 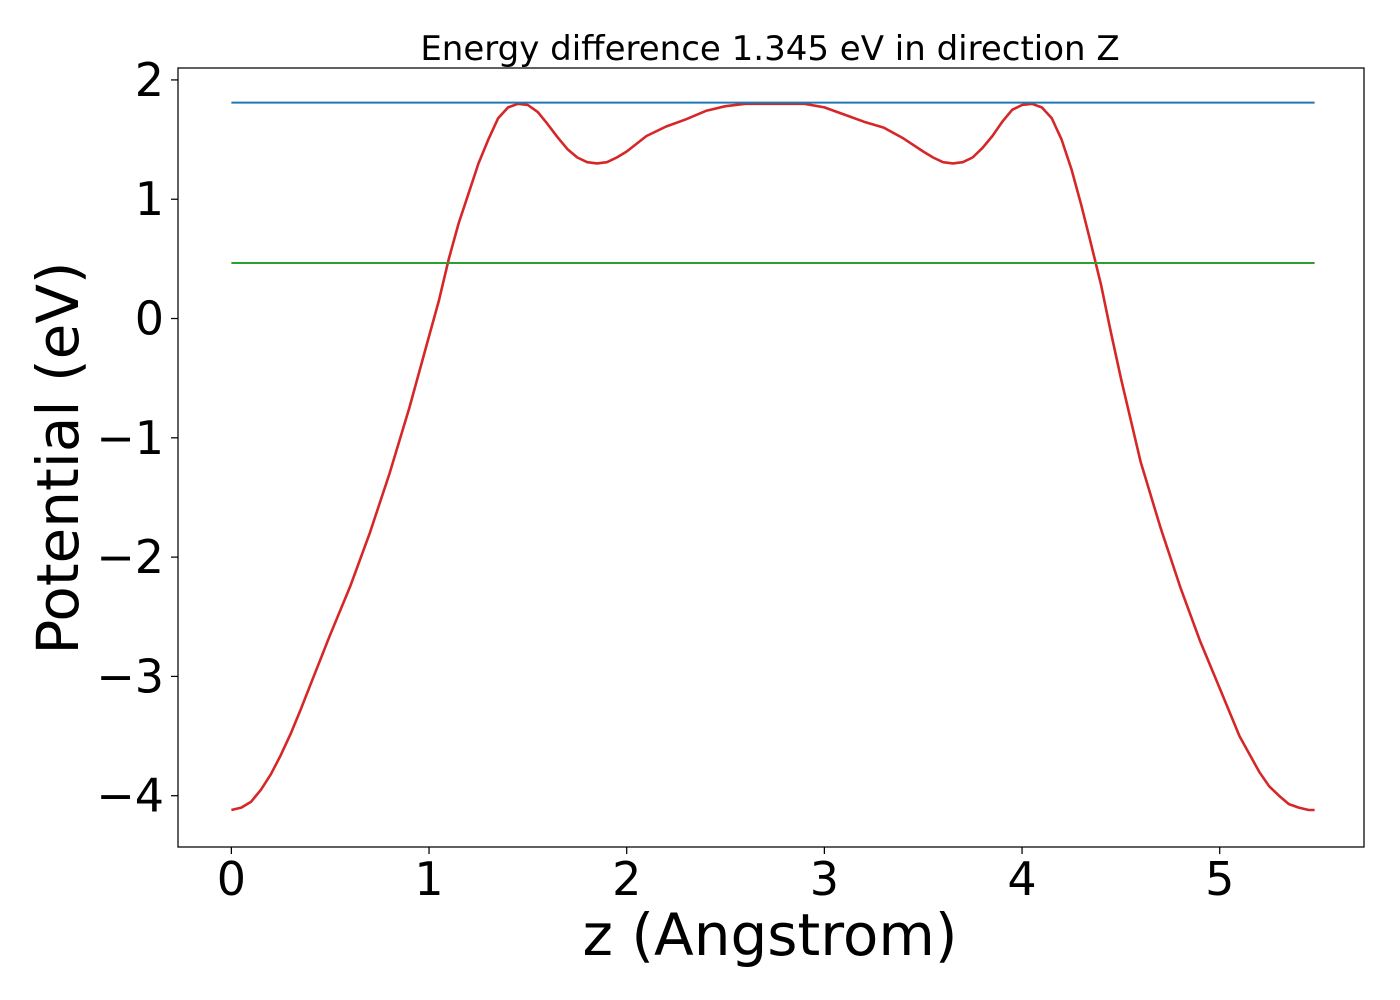 I want to click on x-axis-ticks: 0 1 2 3 4 5, so click(x=725, y=876).